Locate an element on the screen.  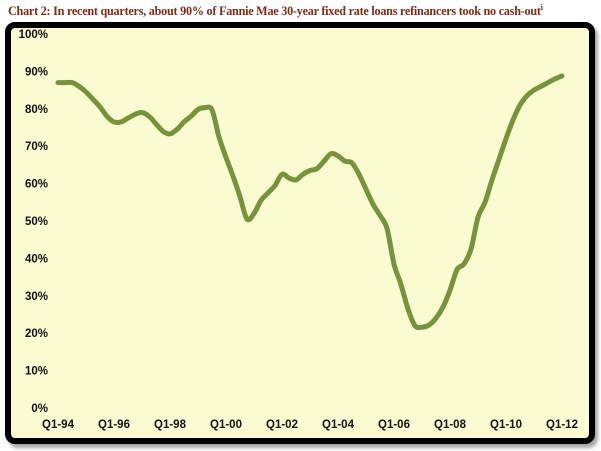
x-axis-tick-label: Q1-96 is located at coordinates (114, 425).